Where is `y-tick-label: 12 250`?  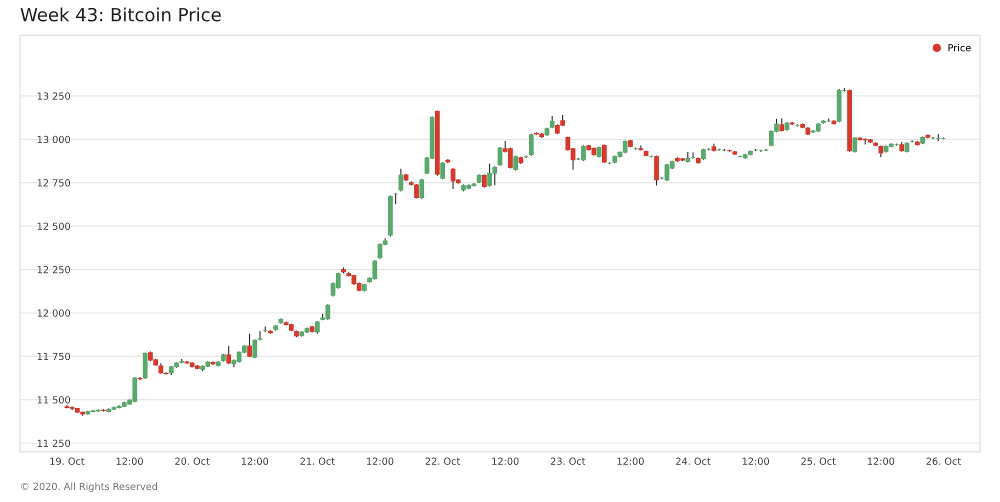
y-tick-label: 12 250 is located at coordinates (54, 270).